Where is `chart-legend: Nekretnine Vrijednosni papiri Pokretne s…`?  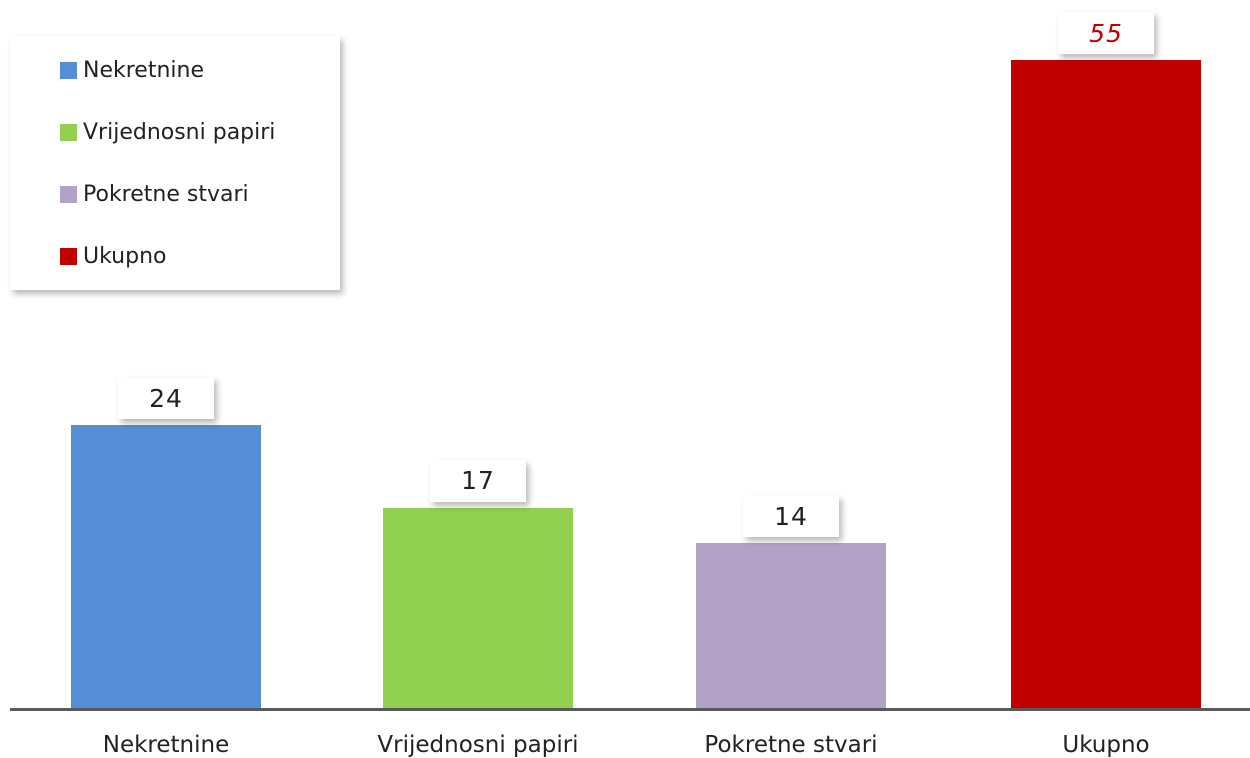
chart-legend: Nekretnine Vrijednosni papiri Pokretne s… is located at coordinates (175, 163).